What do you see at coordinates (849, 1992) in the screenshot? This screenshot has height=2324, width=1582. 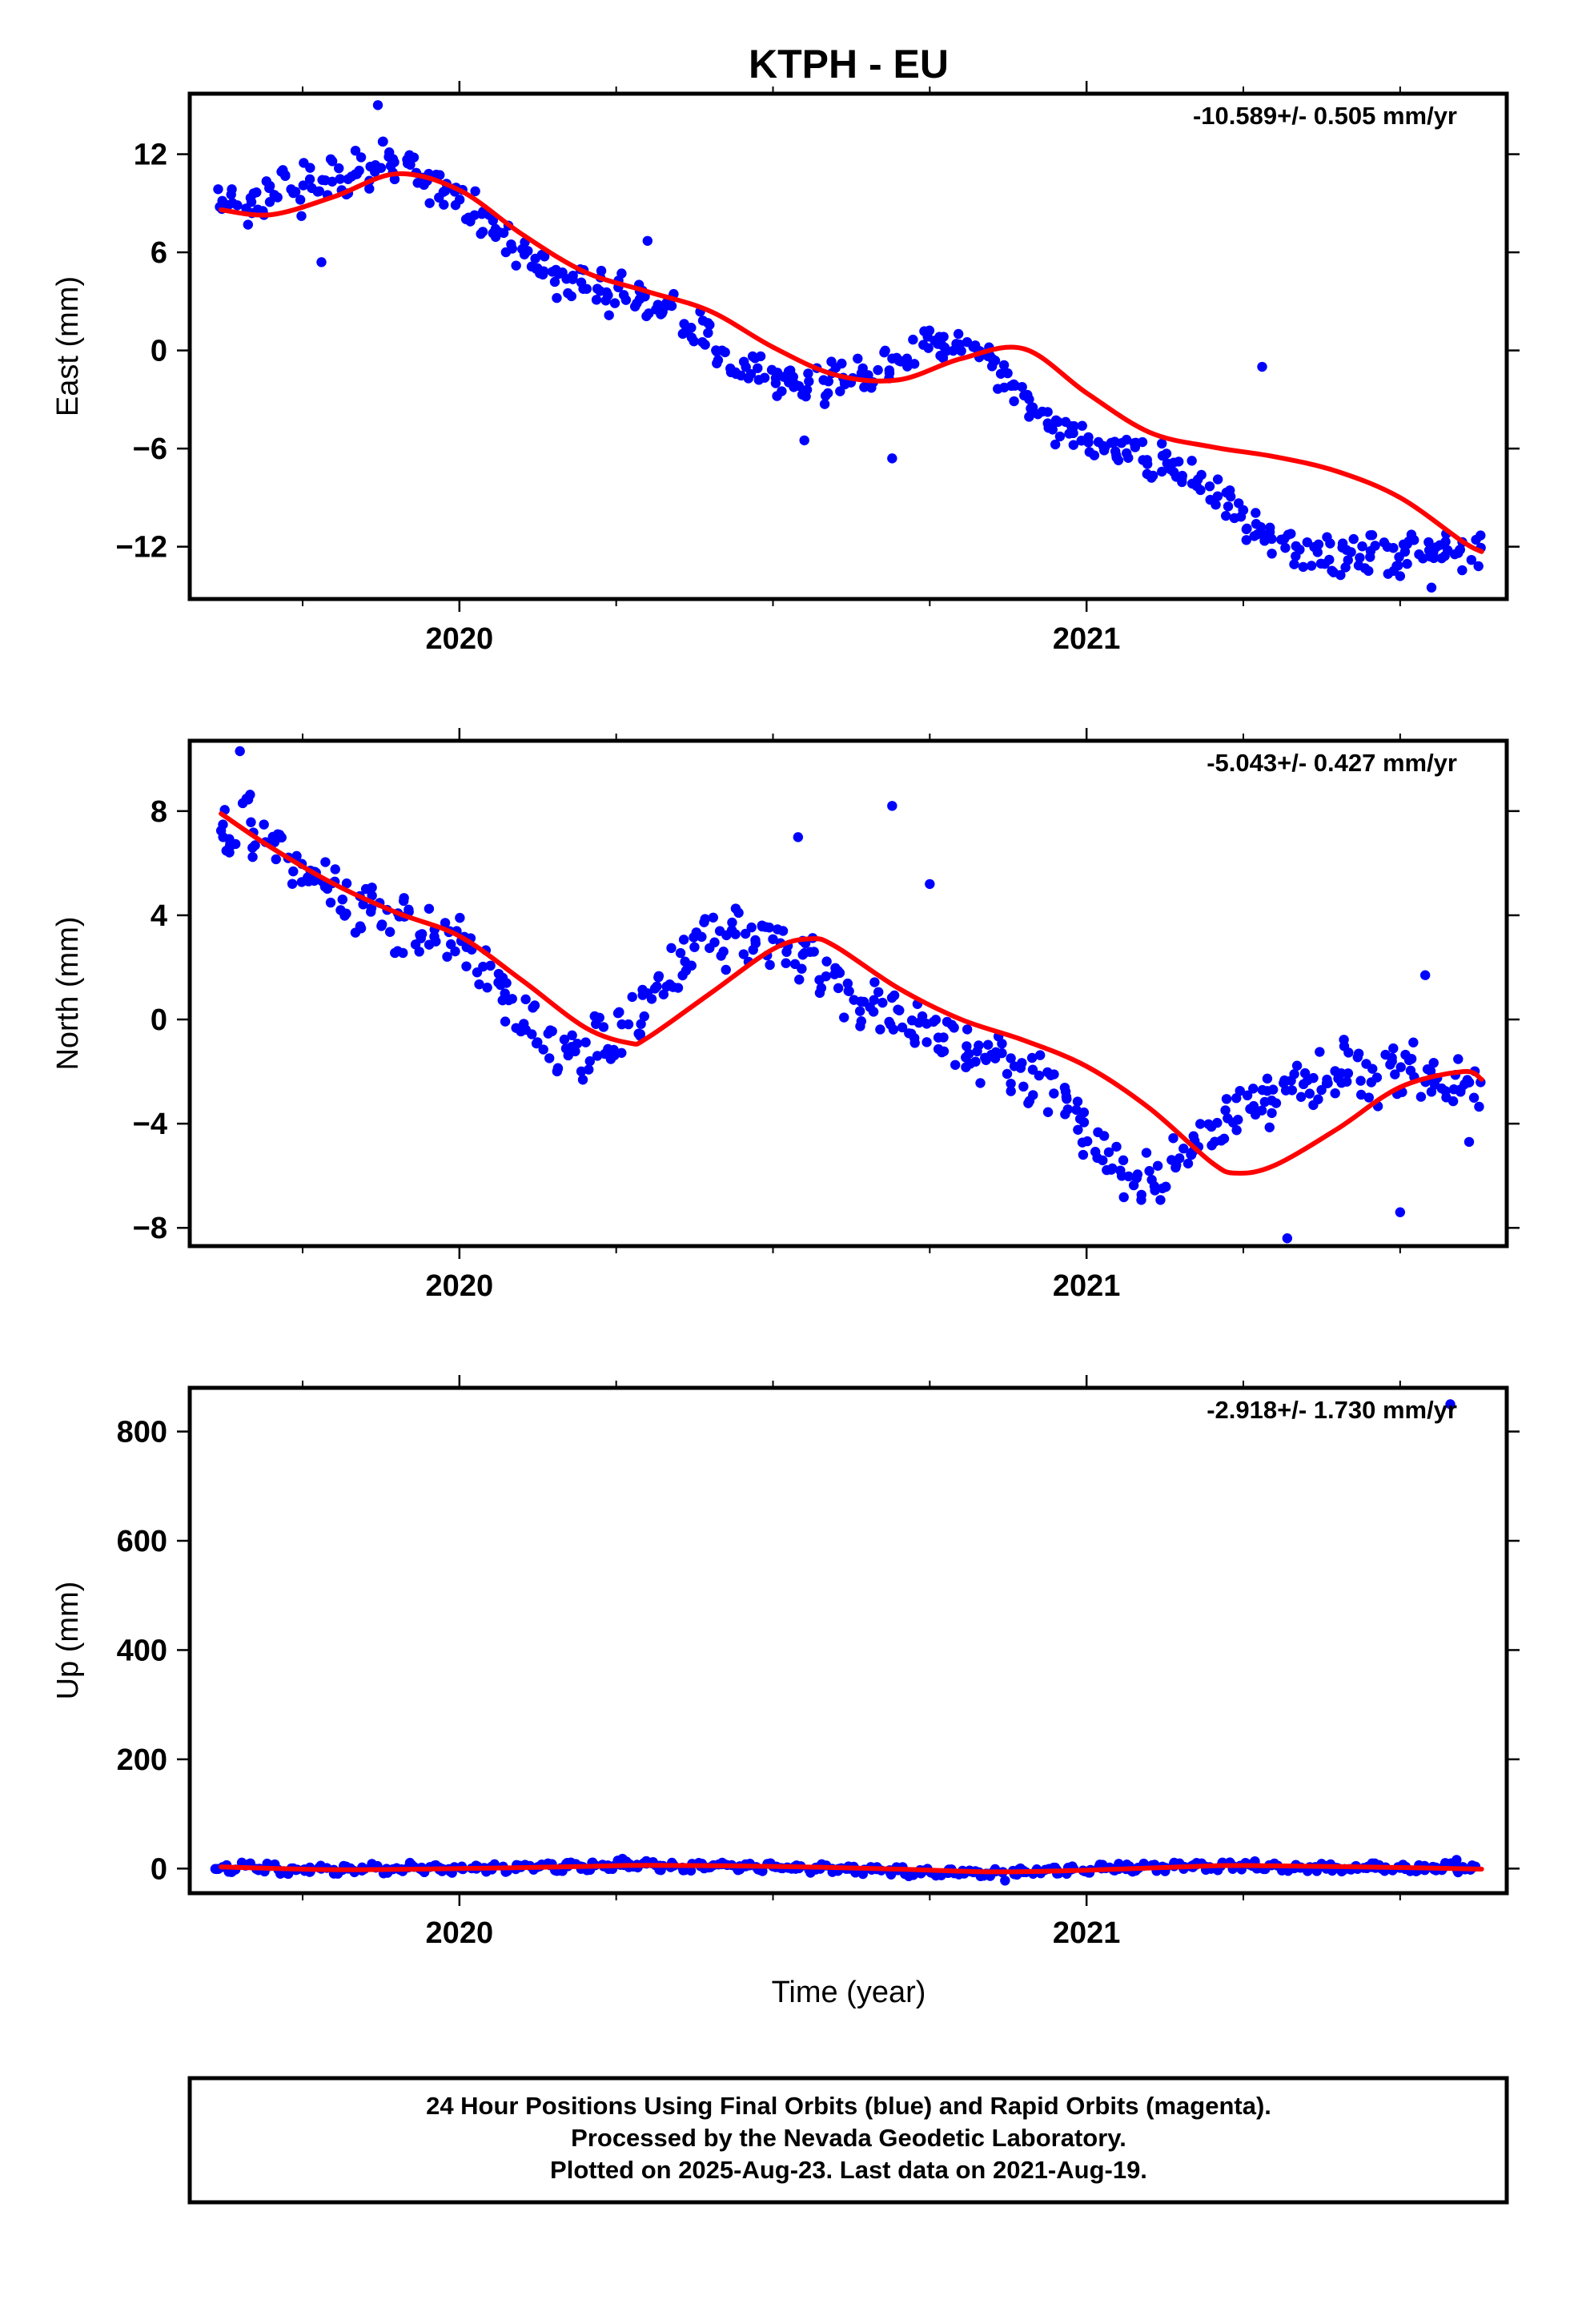 I see `x-axis-title: Time (year)` at bounding box center [849, 1992].